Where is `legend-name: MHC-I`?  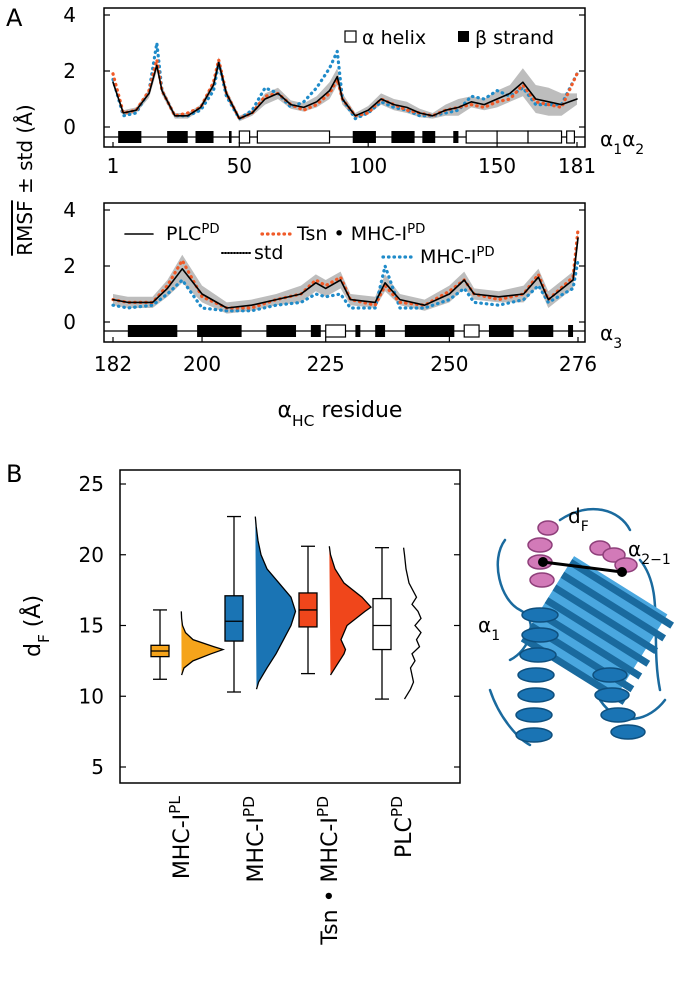
legend-name: MHC-I is located at coordinates (448, 257).